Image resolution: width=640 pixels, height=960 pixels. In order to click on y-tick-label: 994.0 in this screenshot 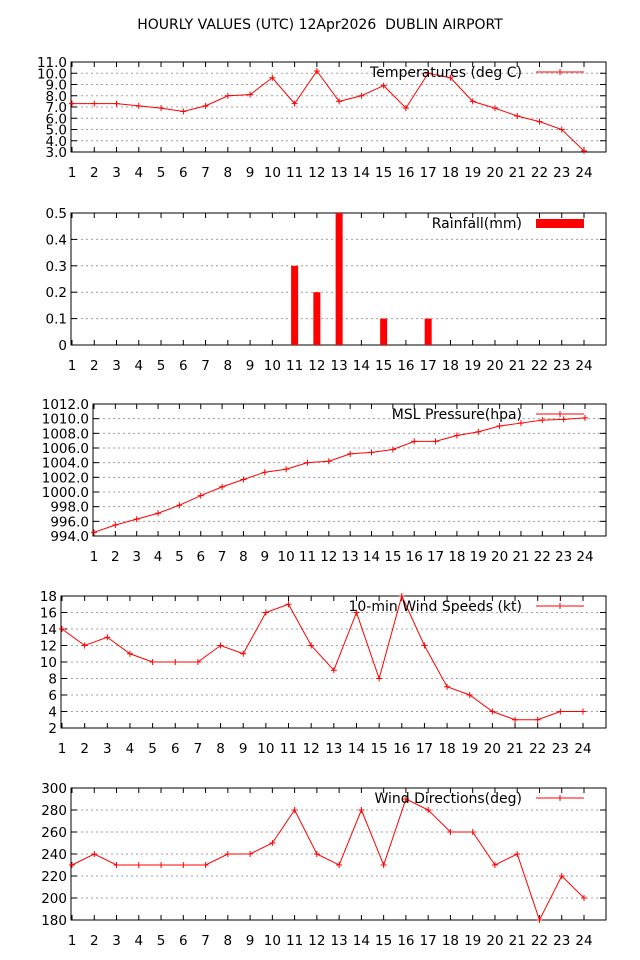, I will do `click(69, 537)`.